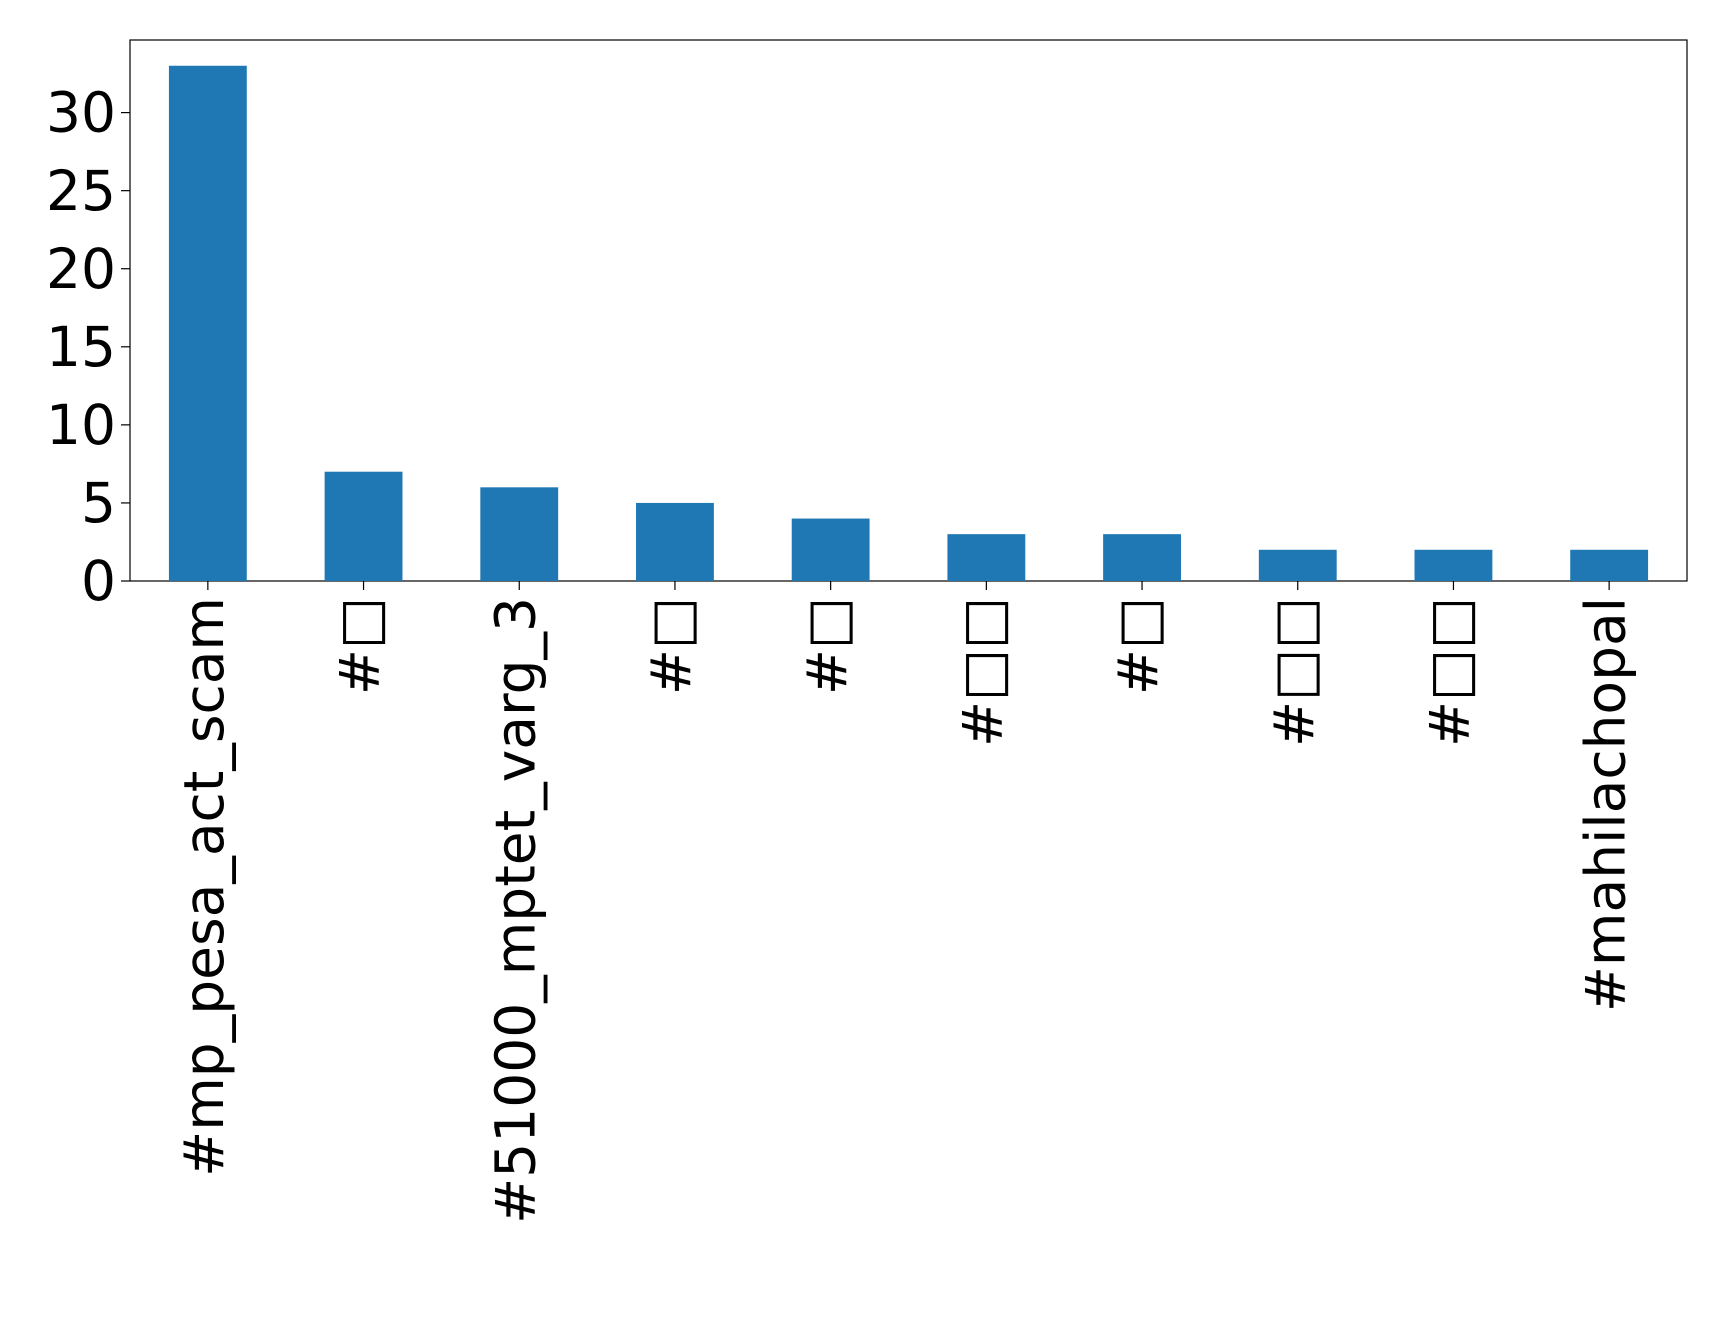 Image resolution: width=1719 pixels, height=1340 pixels. I want to click on y-tick-label: 0, so click(98, 581).